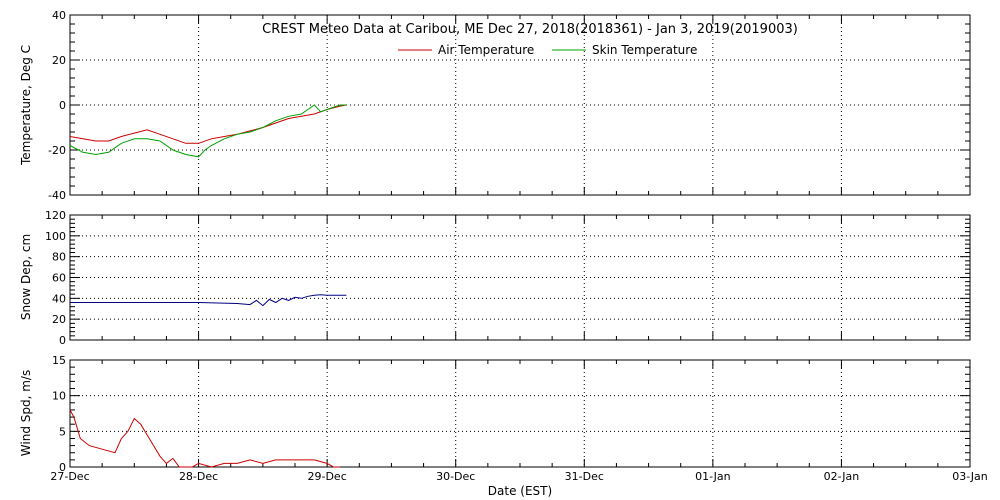  What do you see at coordinates (55, 236) in the screenshot?
I see `y-tick-label: 100` at bounding box center [55, 236].